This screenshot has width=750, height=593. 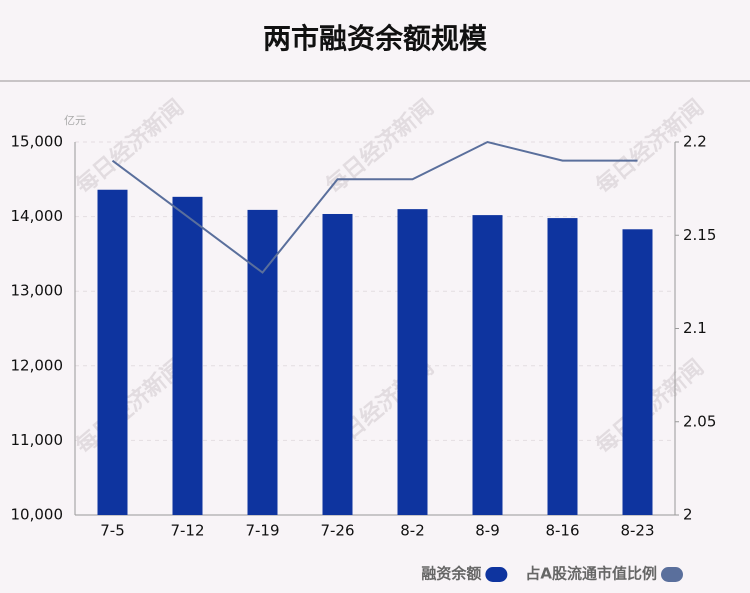 I want to click on y-tick-label: 10,000, so click(x=37, y=515).